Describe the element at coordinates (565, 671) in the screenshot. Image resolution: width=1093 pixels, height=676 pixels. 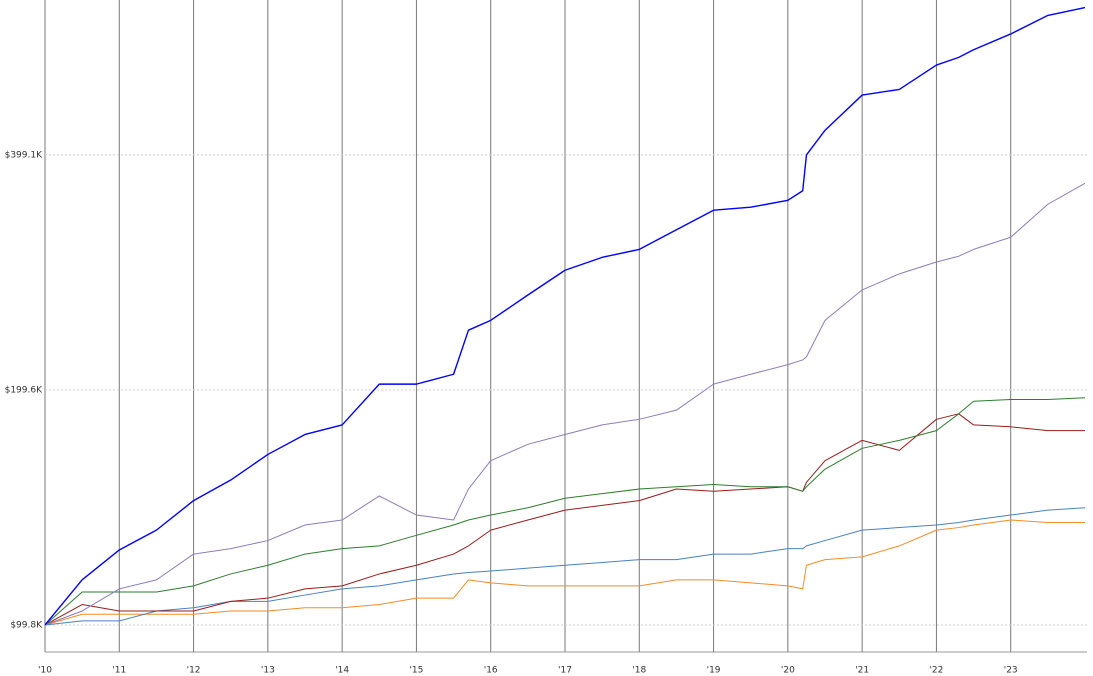
I see `x-tick-label: '17` at that location.